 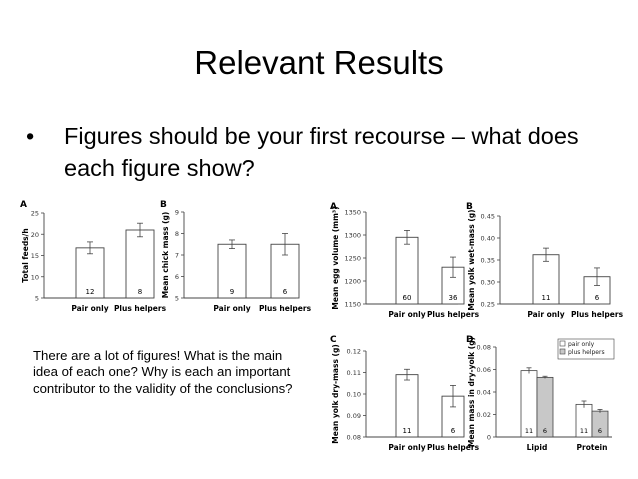 I want to click on y-tick-label: 0.09, so click(x=354, y=416).